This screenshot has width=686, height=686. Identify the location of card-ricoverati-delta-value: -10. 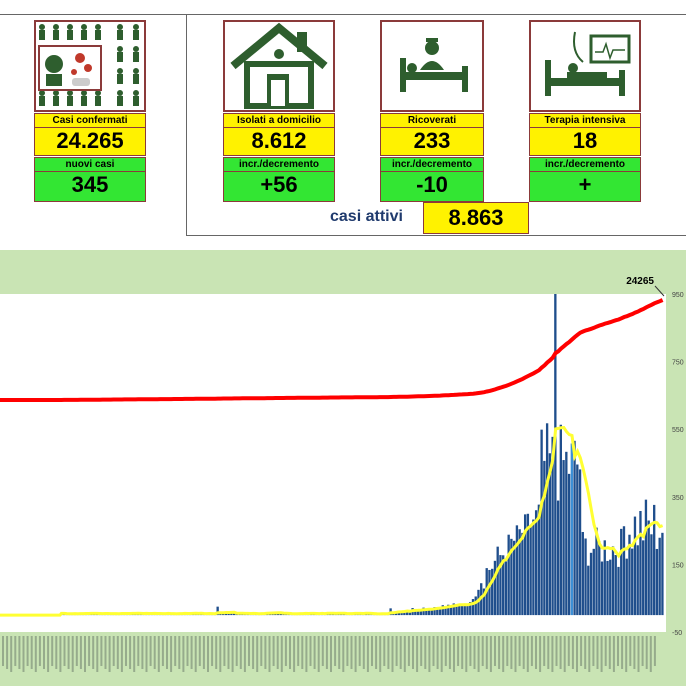
(432, 187).